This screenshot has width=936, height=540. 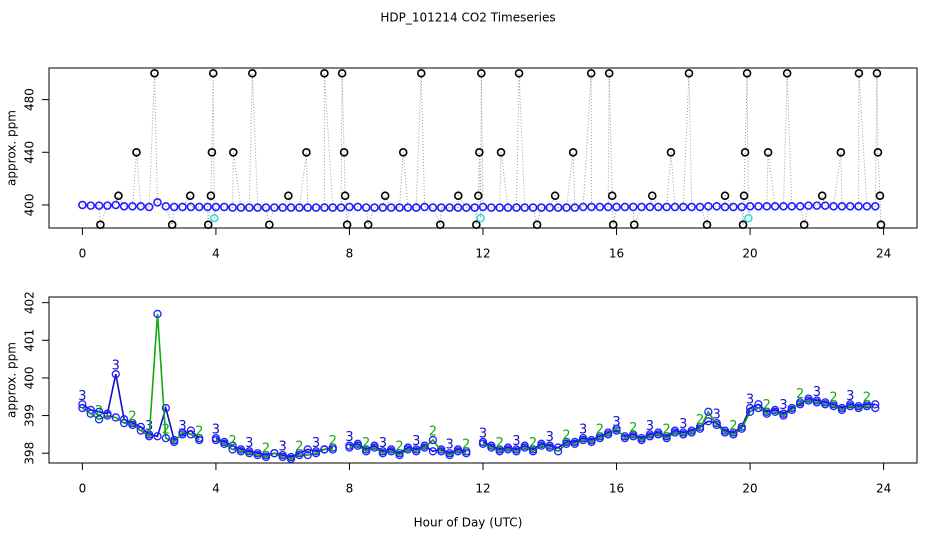 I want to click on y-tick-label: 398, so click(x=30, y=453).